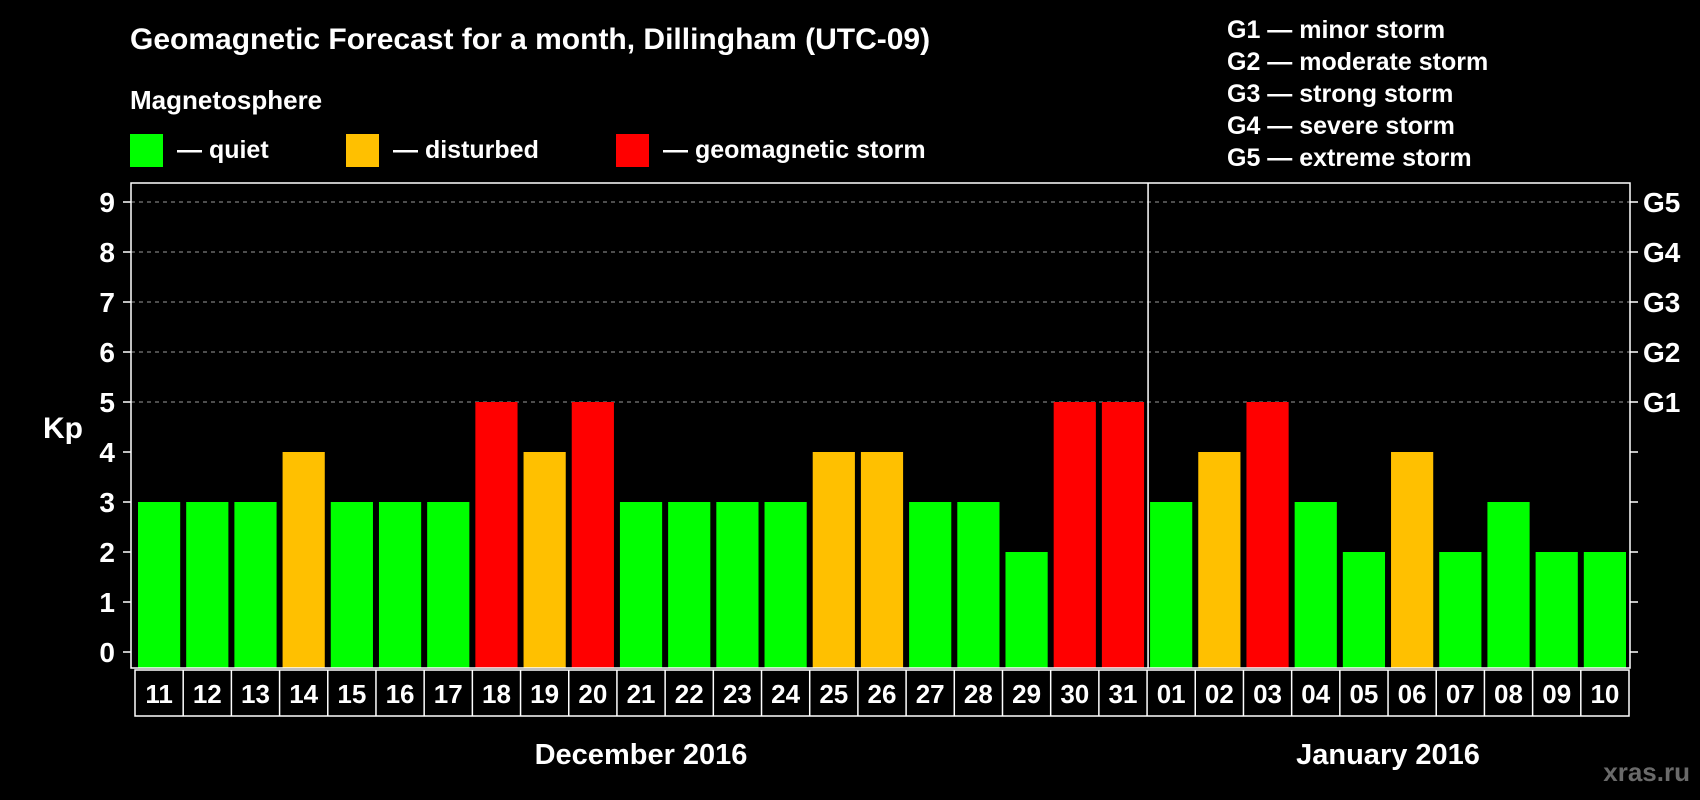 The height and width of the screenshot is (800, 1700). Describe the element at coordinates (1267, 694) in the screenshot. I see `day-label-03: 03` at that location.